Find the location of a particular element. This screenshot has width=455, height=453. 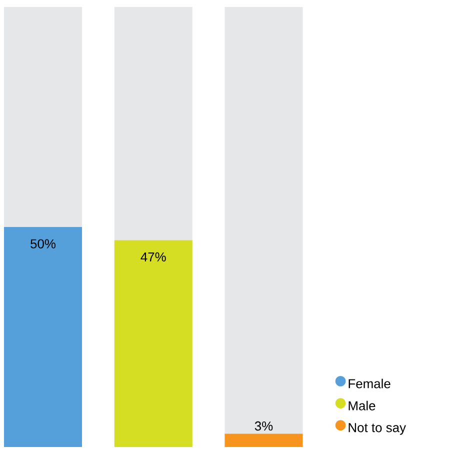

data-label: 3% is located at coordinates (263, 426).